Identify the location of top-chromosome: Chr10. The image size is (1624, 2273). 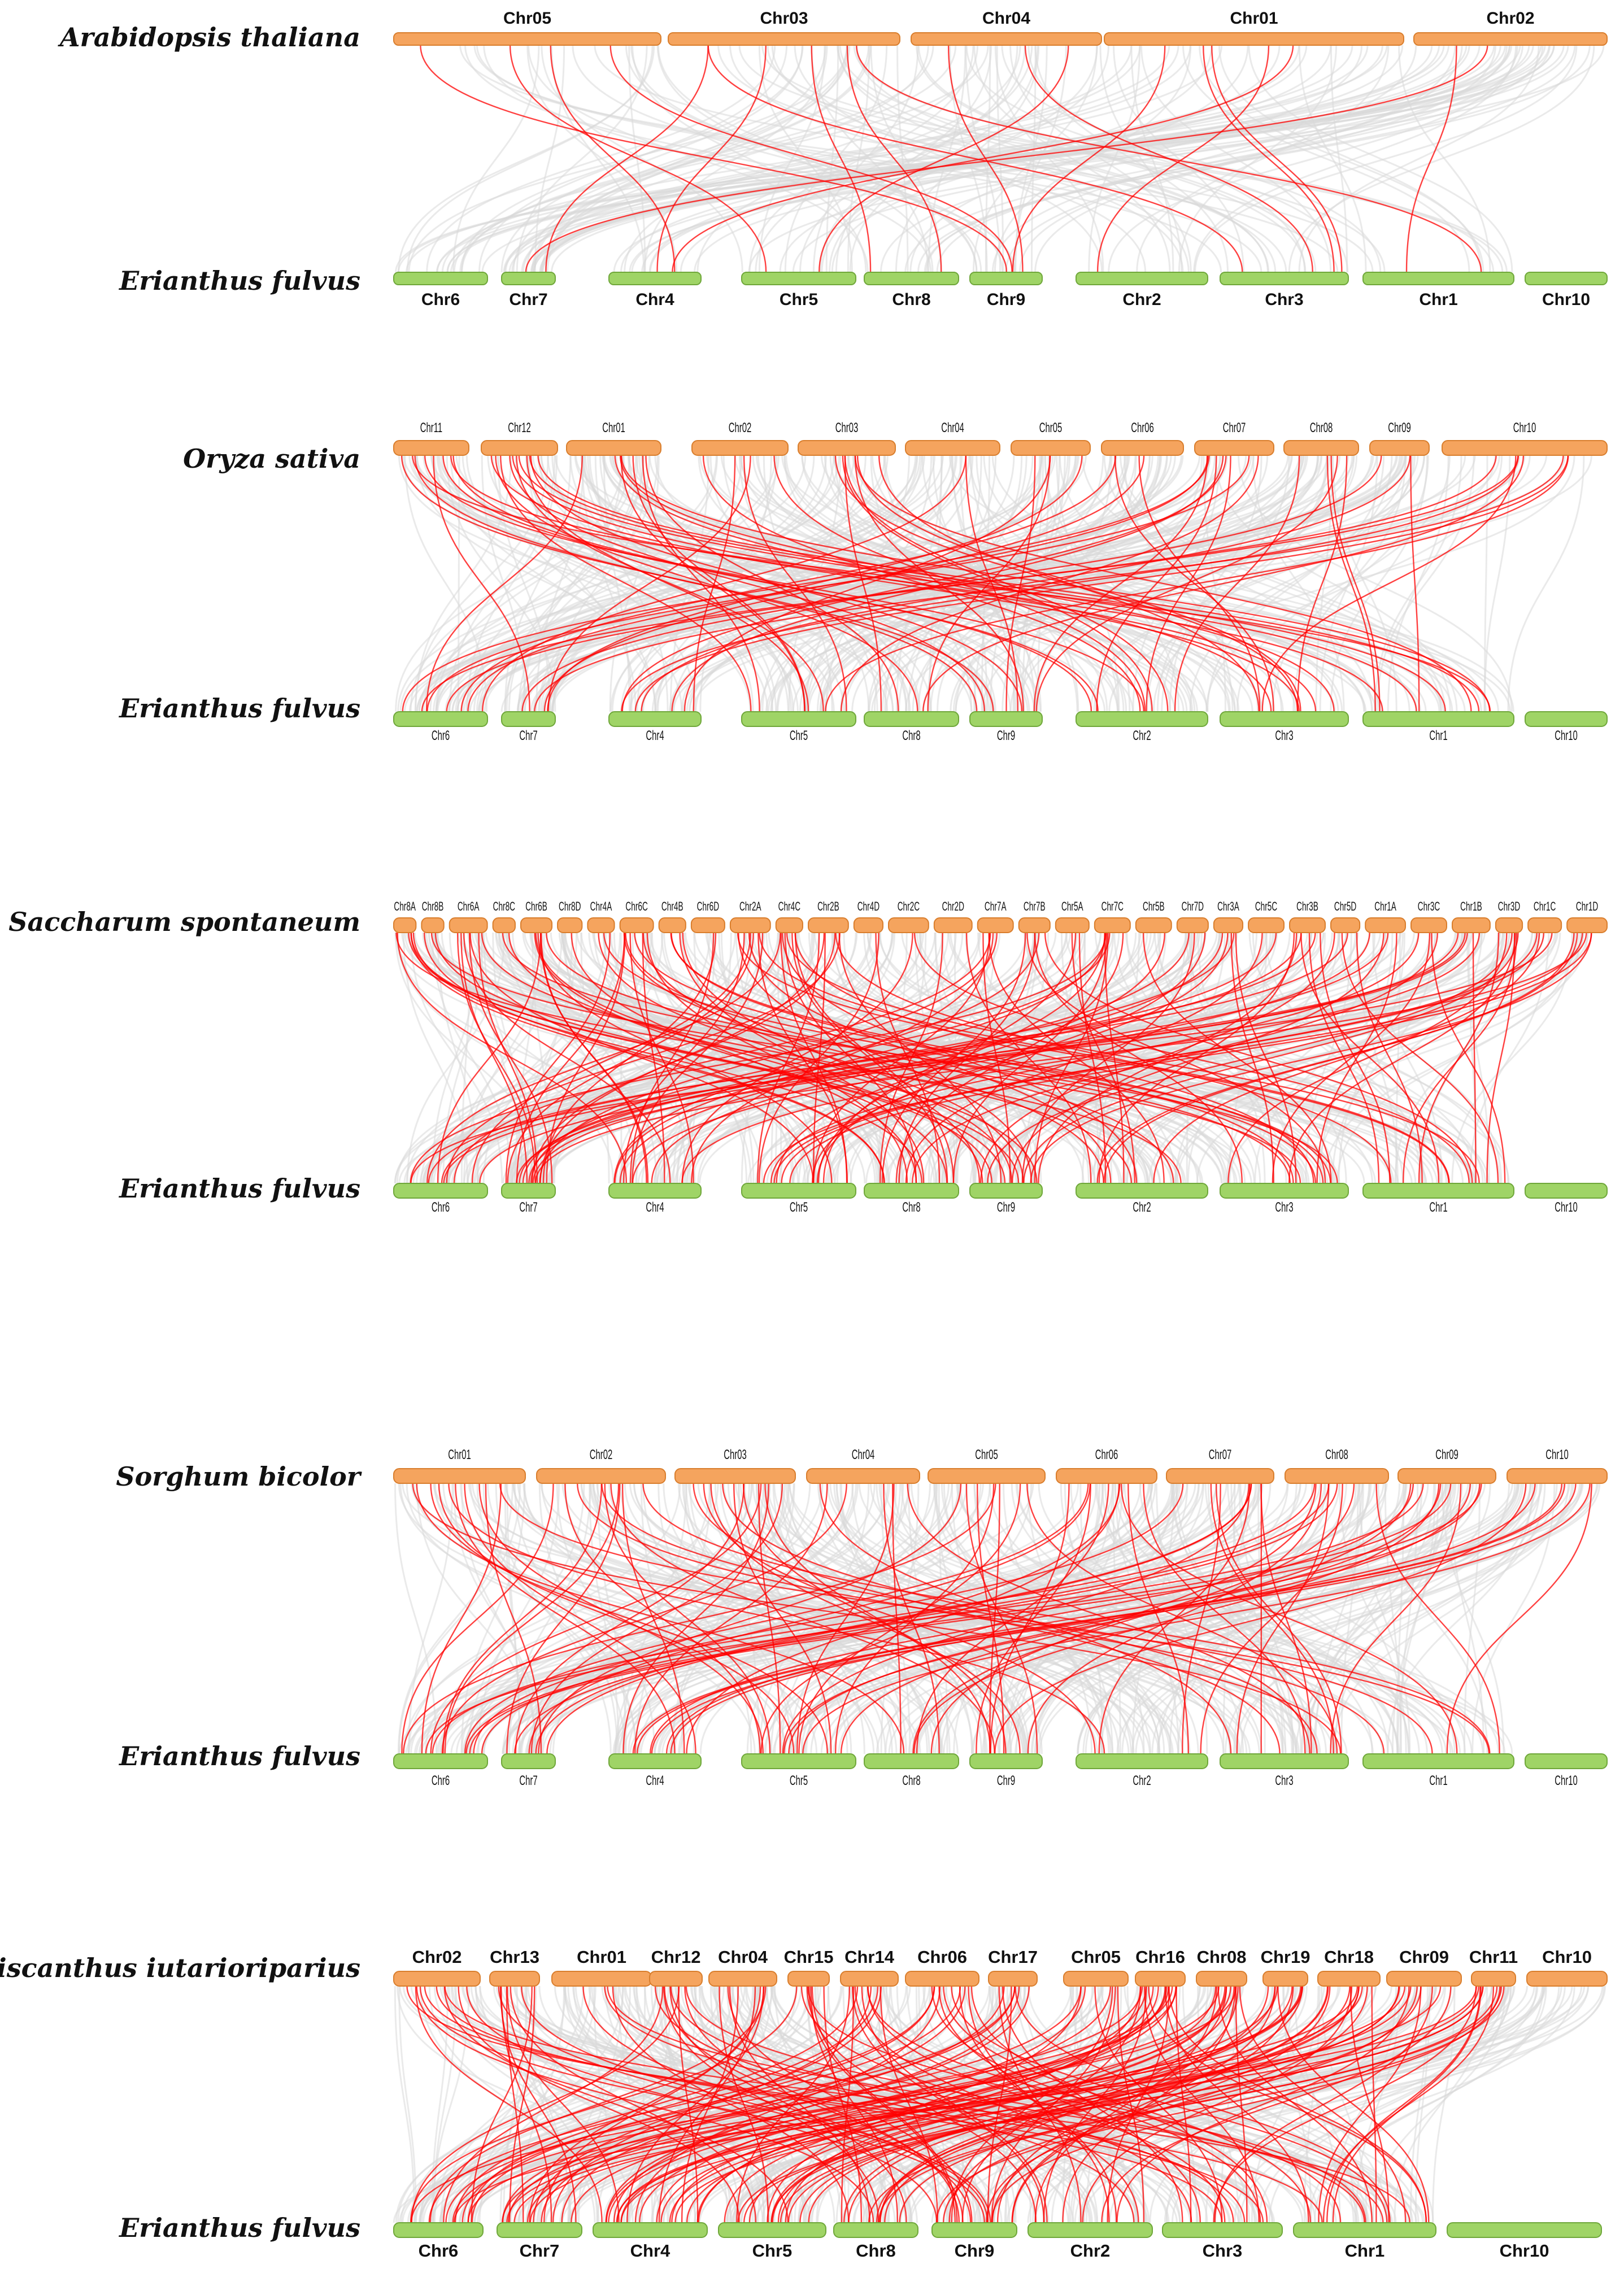
(1525, 439).